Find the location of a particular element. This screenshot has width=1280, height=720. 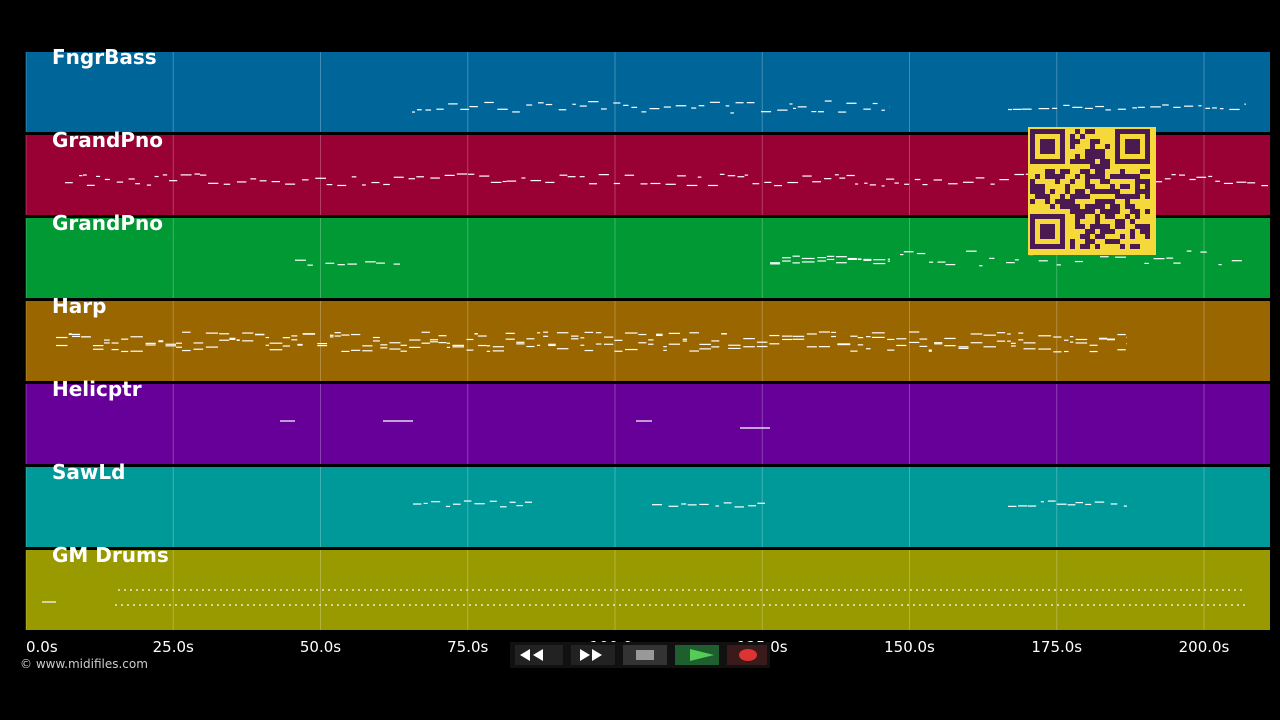

stop-button is located at coordinates (645, 655).